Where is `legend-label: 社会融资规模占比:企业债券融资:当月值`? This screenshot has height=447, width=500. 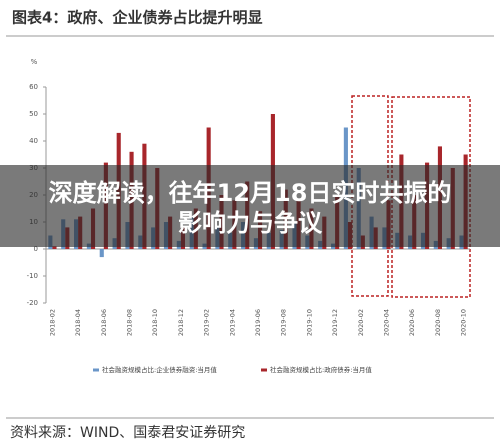
legend-label: 社会融资规模占比:企业债券融资:当月值 is located at coordinates (159, 369).